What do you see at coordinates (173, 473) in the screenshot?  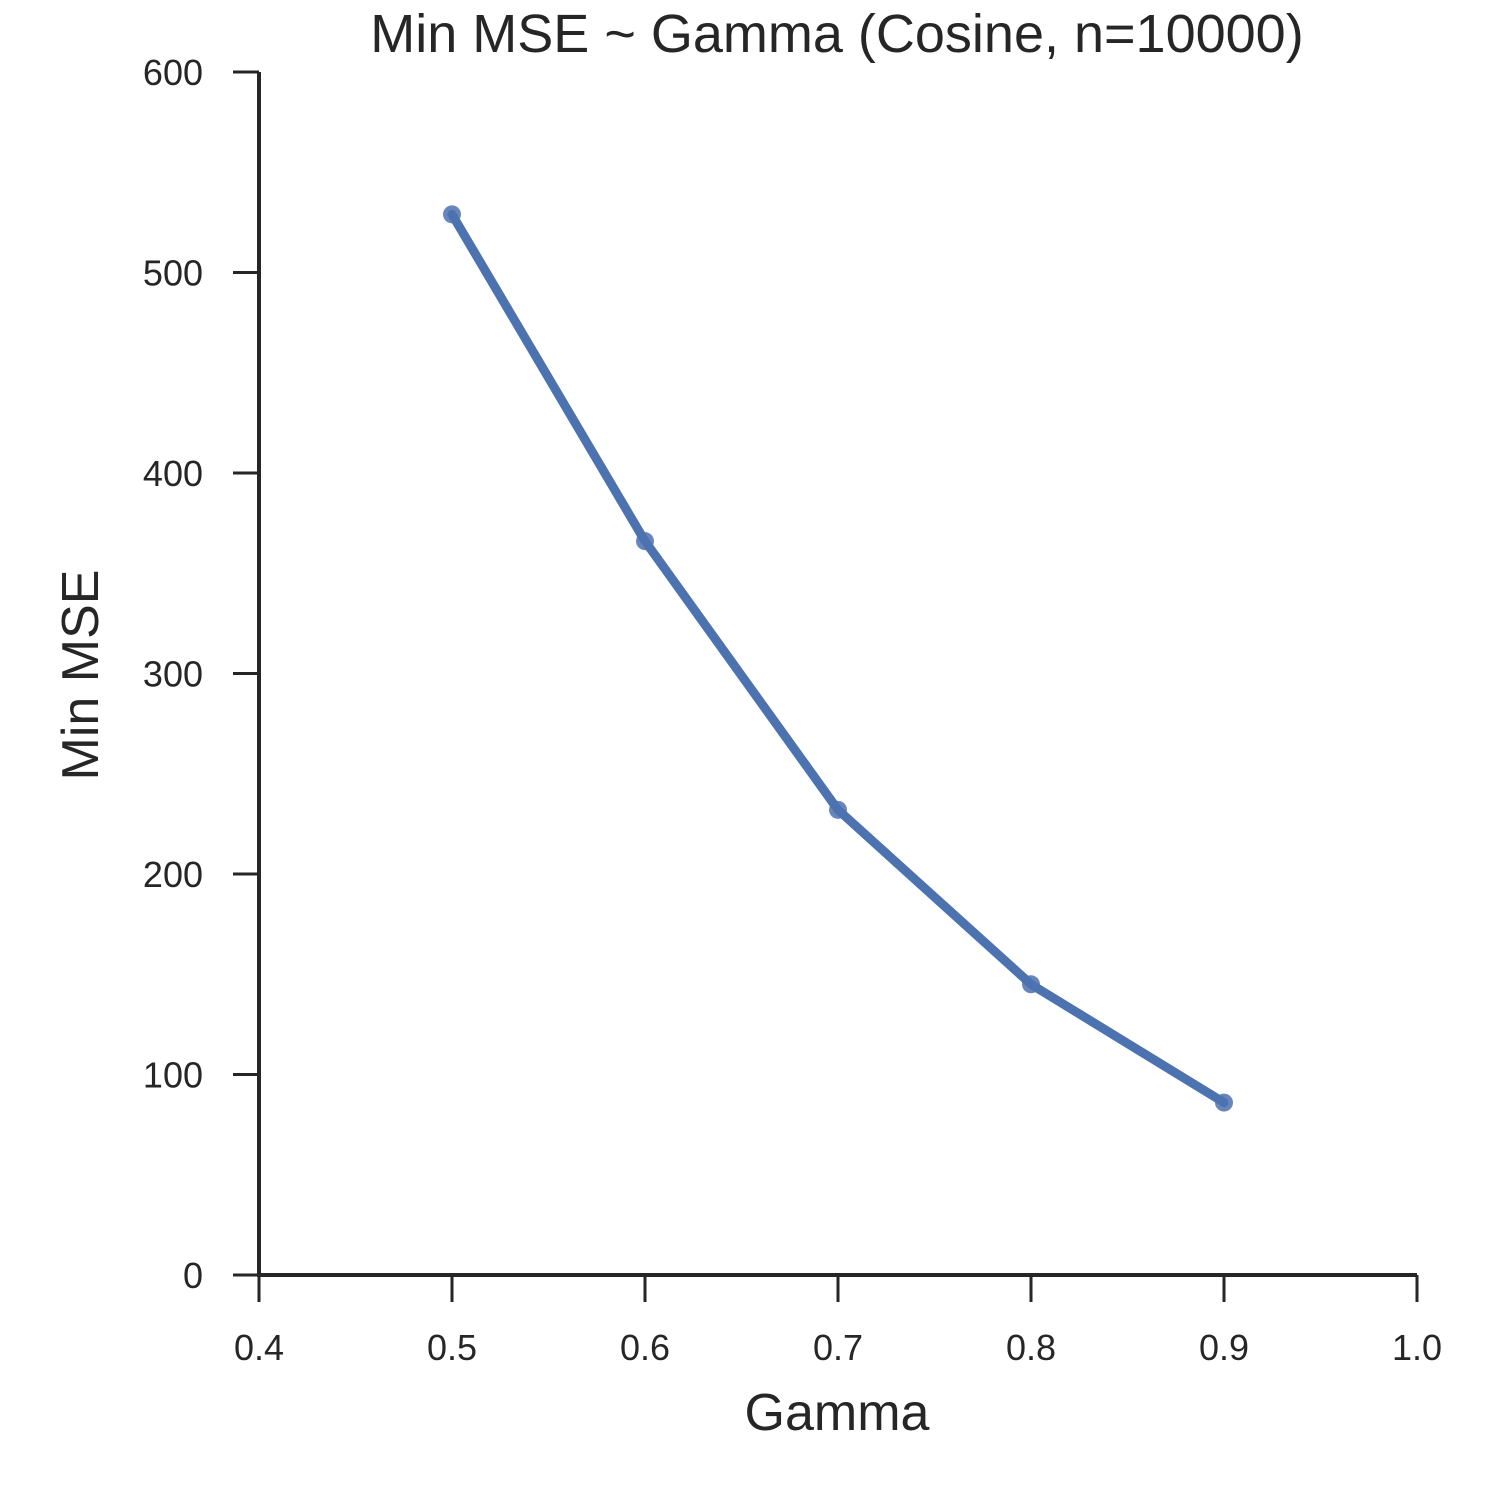 I see `y-tick-label: 400` at bounding box center [173, 473].